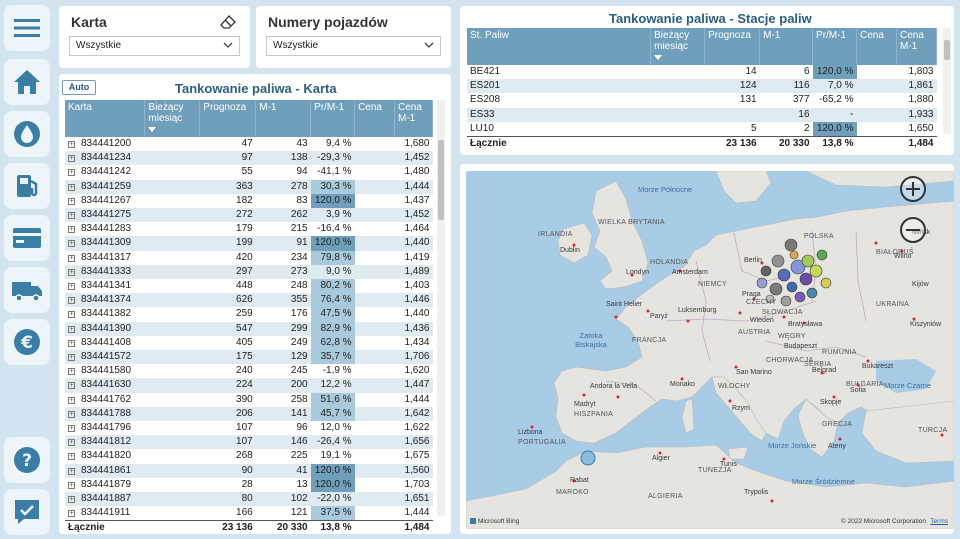  I want to click on table-row: +834441390 547 299 82,9 % 1,436, so click(249, 328).